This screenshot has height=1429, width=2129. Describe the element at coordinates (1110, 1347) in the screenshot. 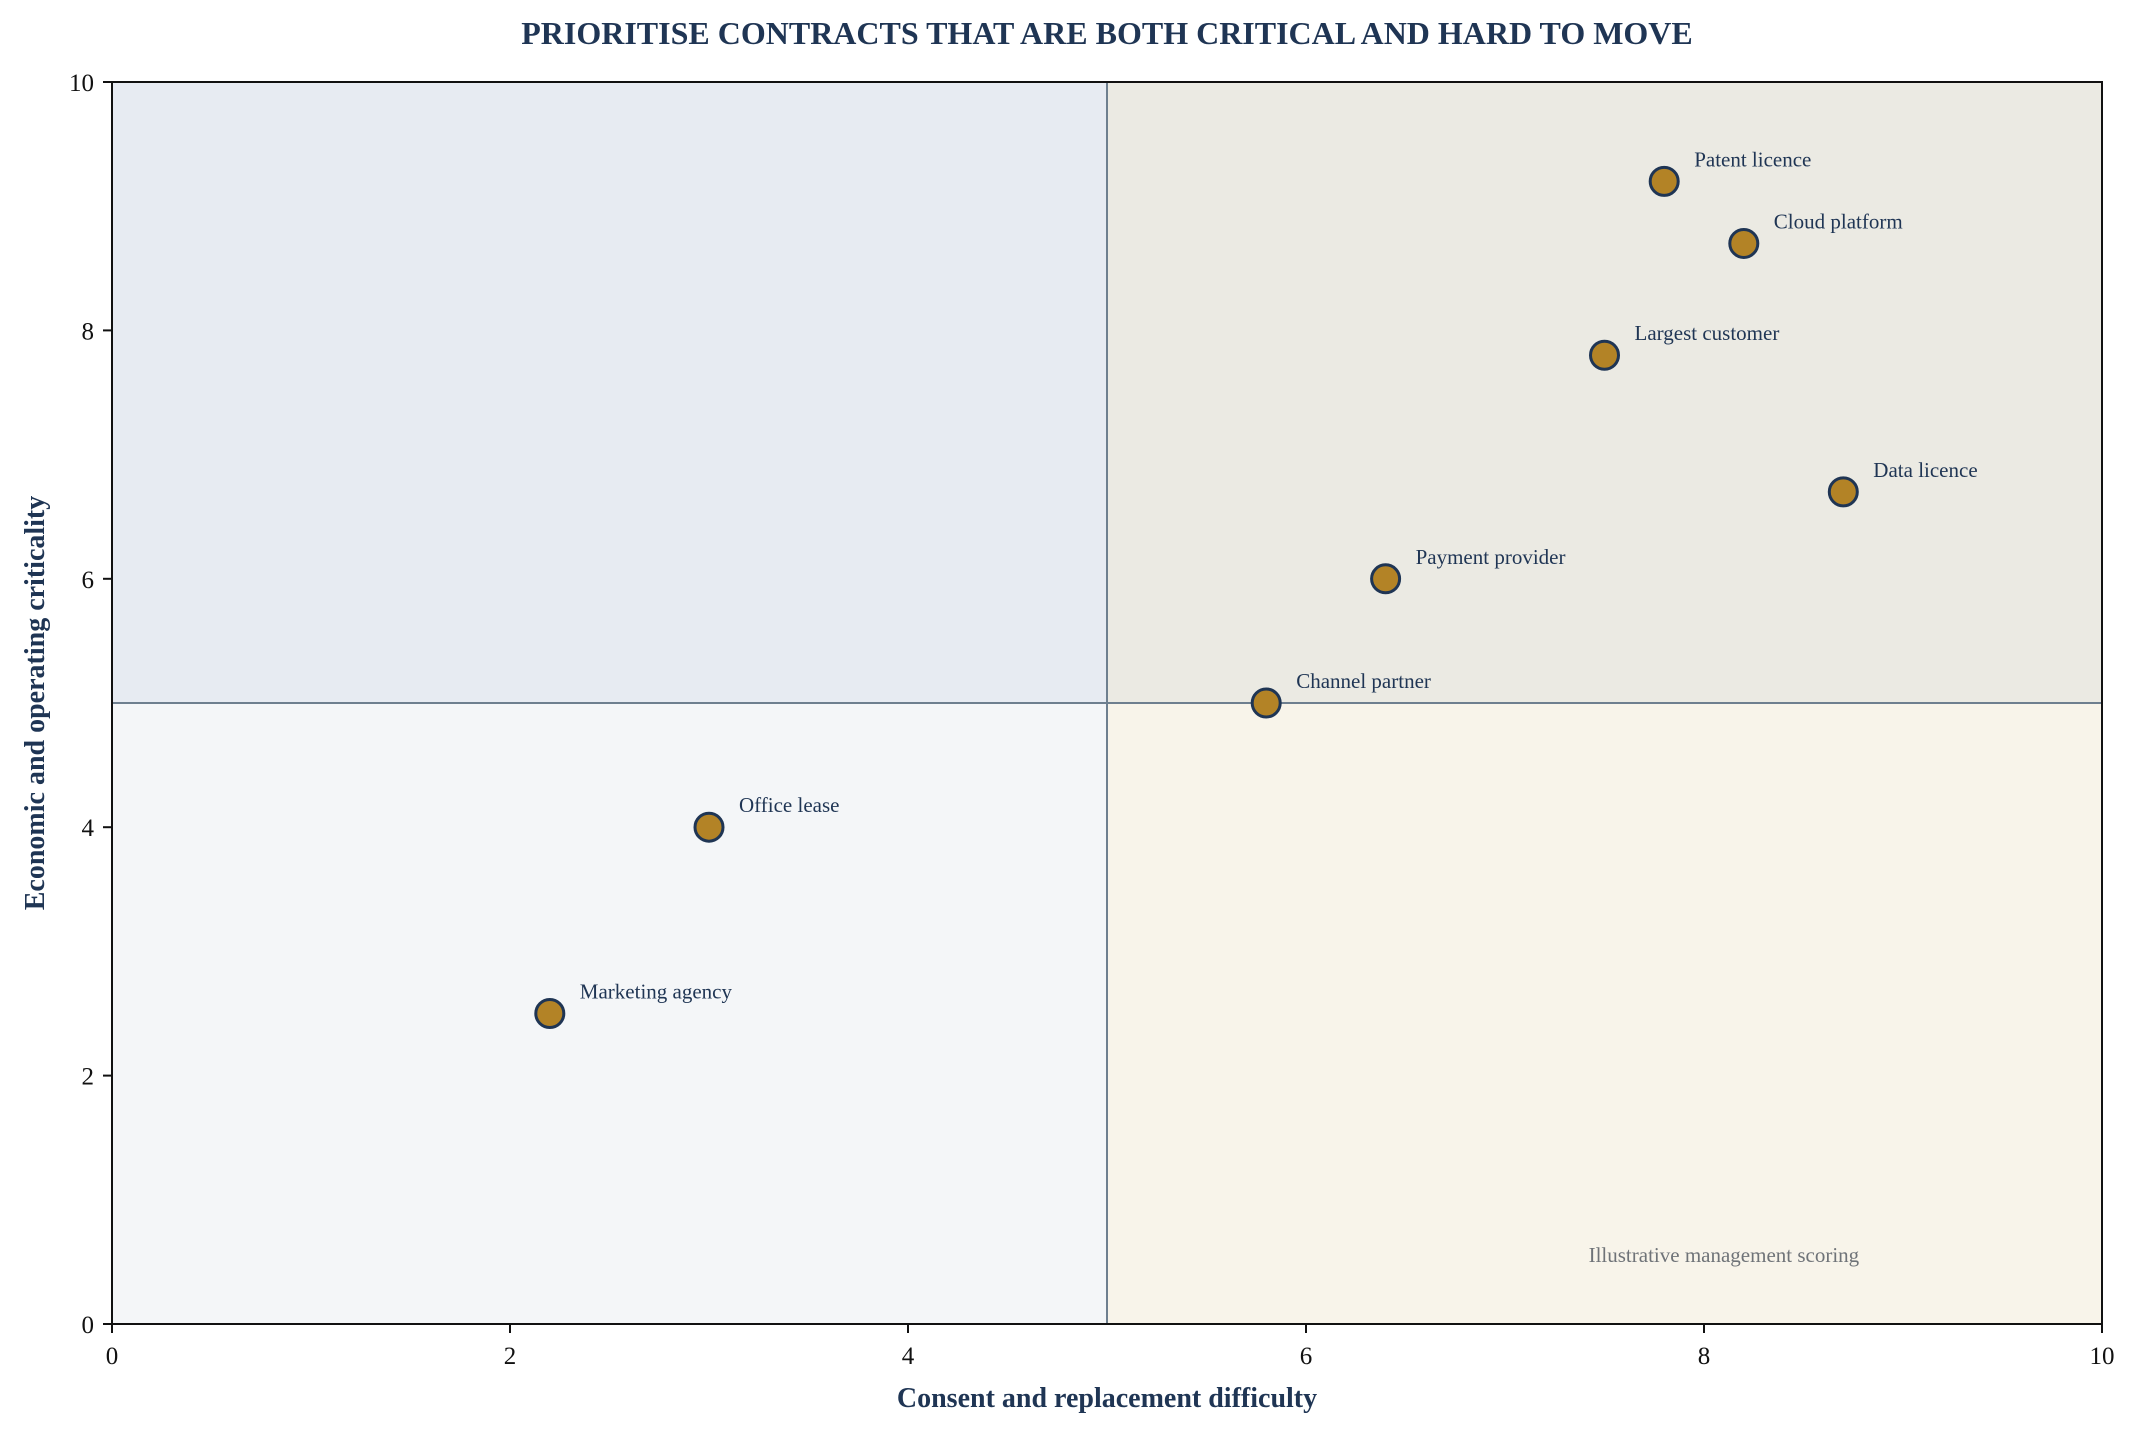

I see `x-axis: 0 2 4 6 8 10` at that location.